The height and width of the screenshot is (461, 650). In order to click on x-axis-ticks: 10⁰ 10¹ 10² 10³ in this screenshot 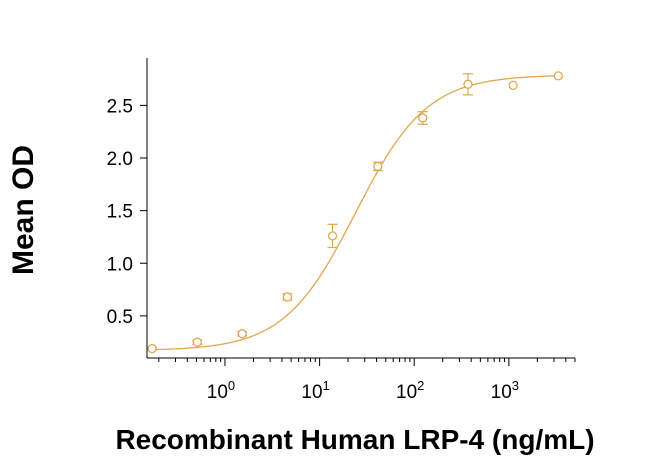, I will do `click(367, 380)`.